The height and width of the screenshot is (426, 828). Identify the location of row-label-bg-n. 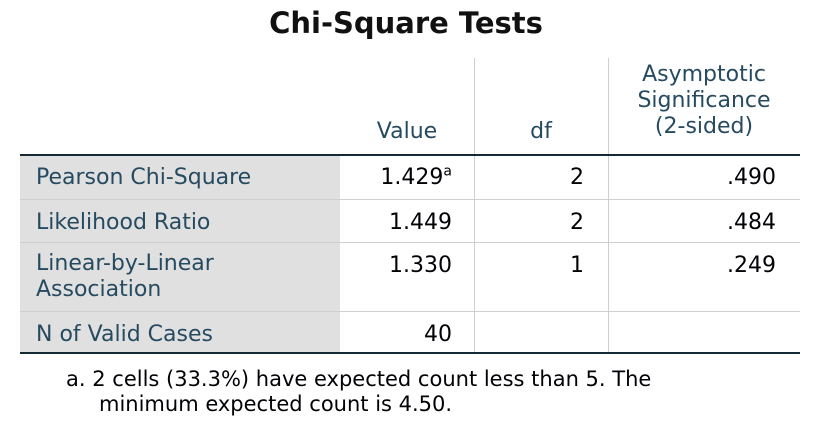
(180, 332).